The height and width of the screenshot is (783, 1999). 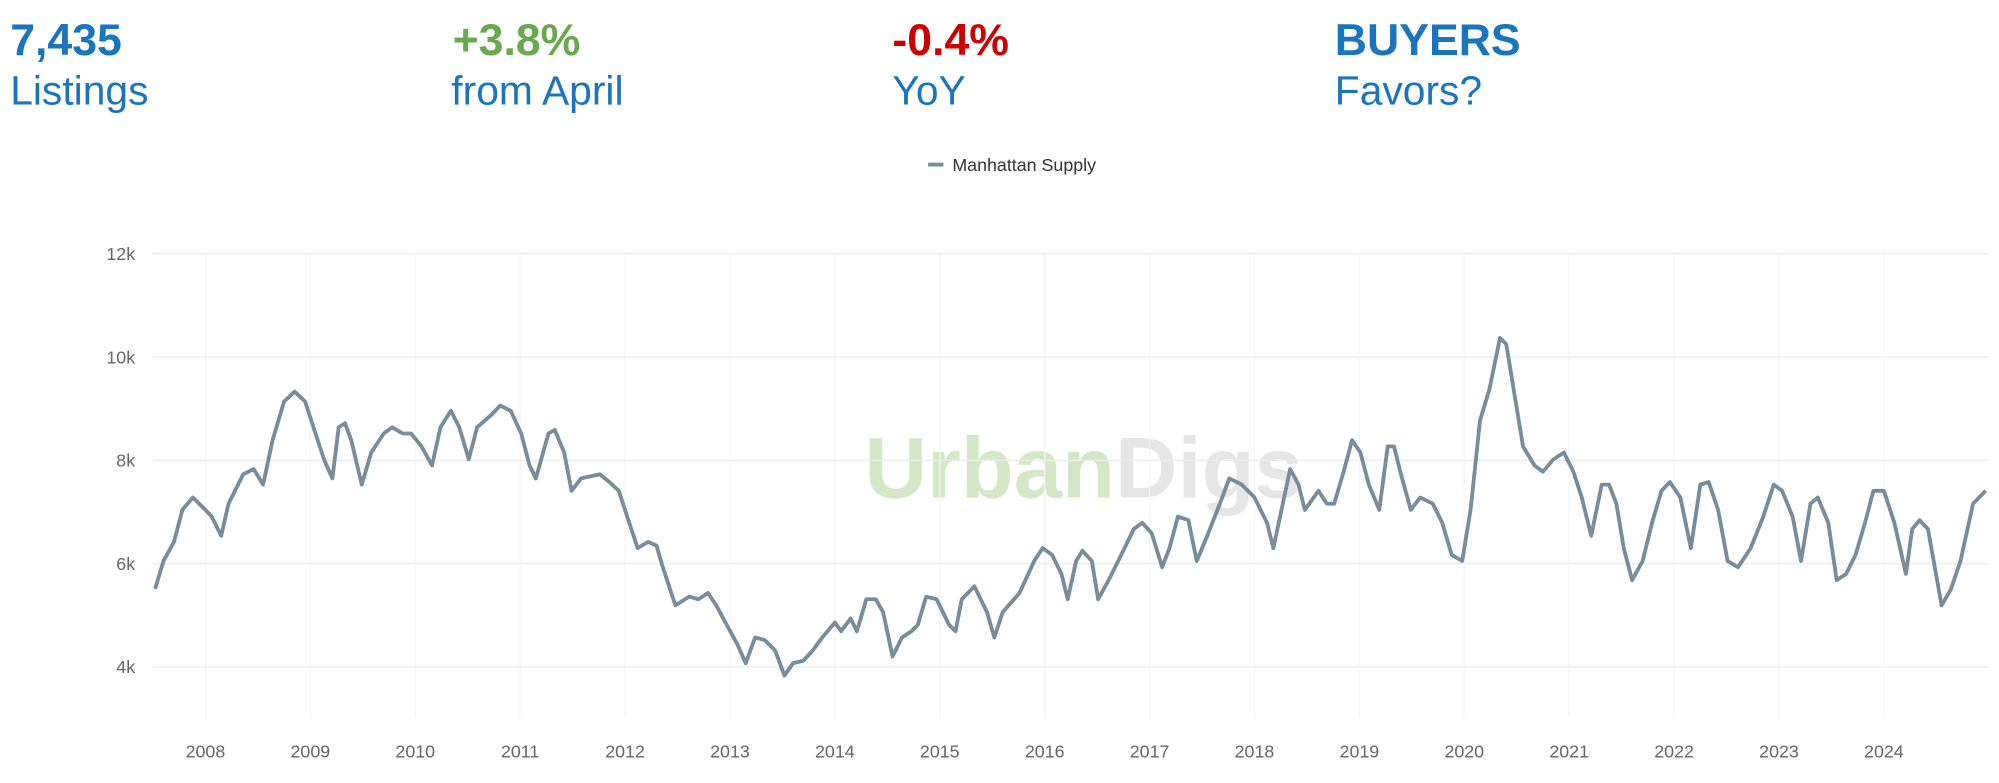 I want to click on x-tick-label: 2018, so click(x=1255, y=751).